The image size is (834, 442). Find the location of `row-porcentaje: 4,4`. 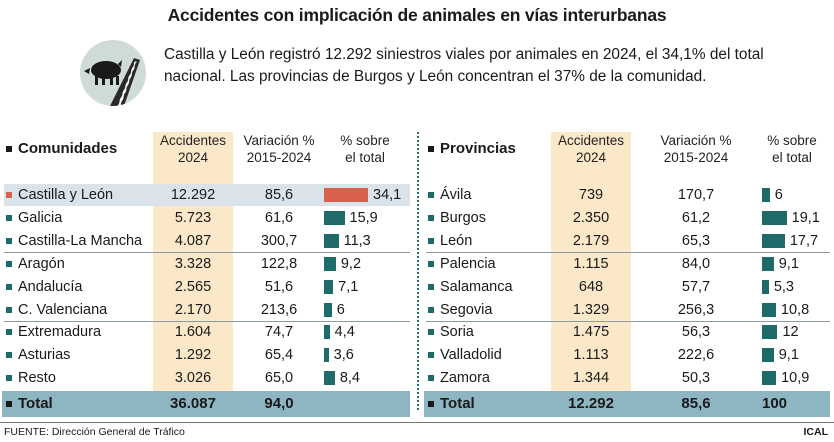

row-porcentaje: 4,4 is located at coordinates (339, 332).